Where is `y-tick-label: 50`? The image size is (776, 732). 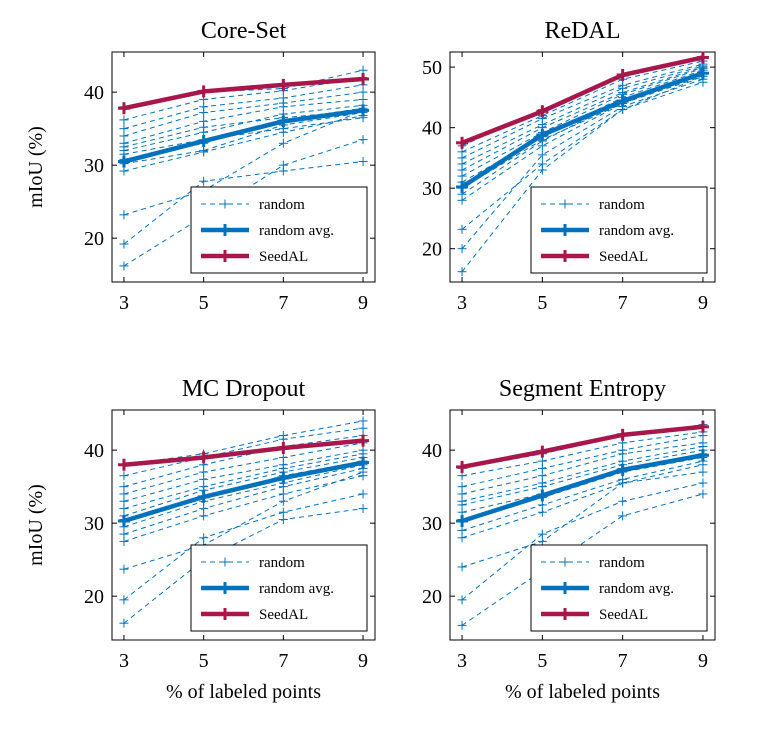
y-tick-label: 50 is located at coordinates (432, 68).